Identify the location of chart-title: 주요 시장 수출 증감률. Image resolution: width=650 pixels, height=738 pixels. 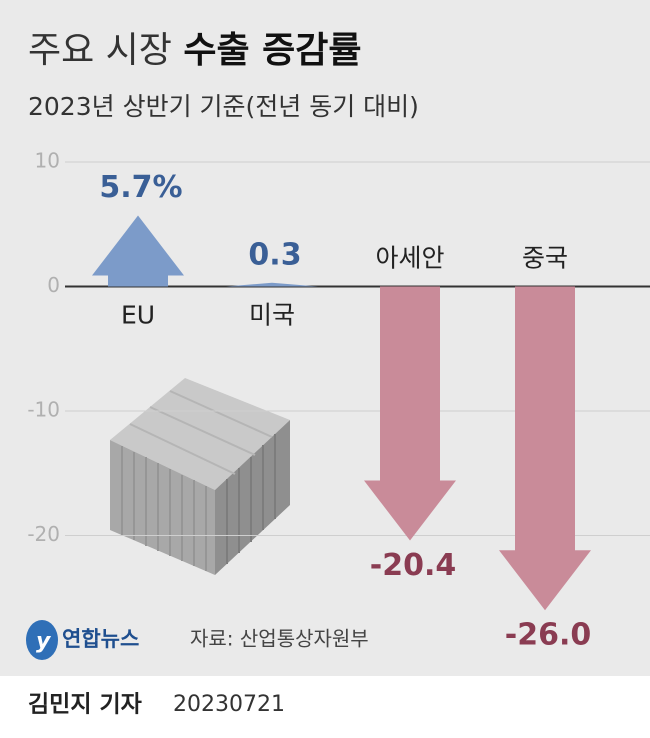
(195, 50).